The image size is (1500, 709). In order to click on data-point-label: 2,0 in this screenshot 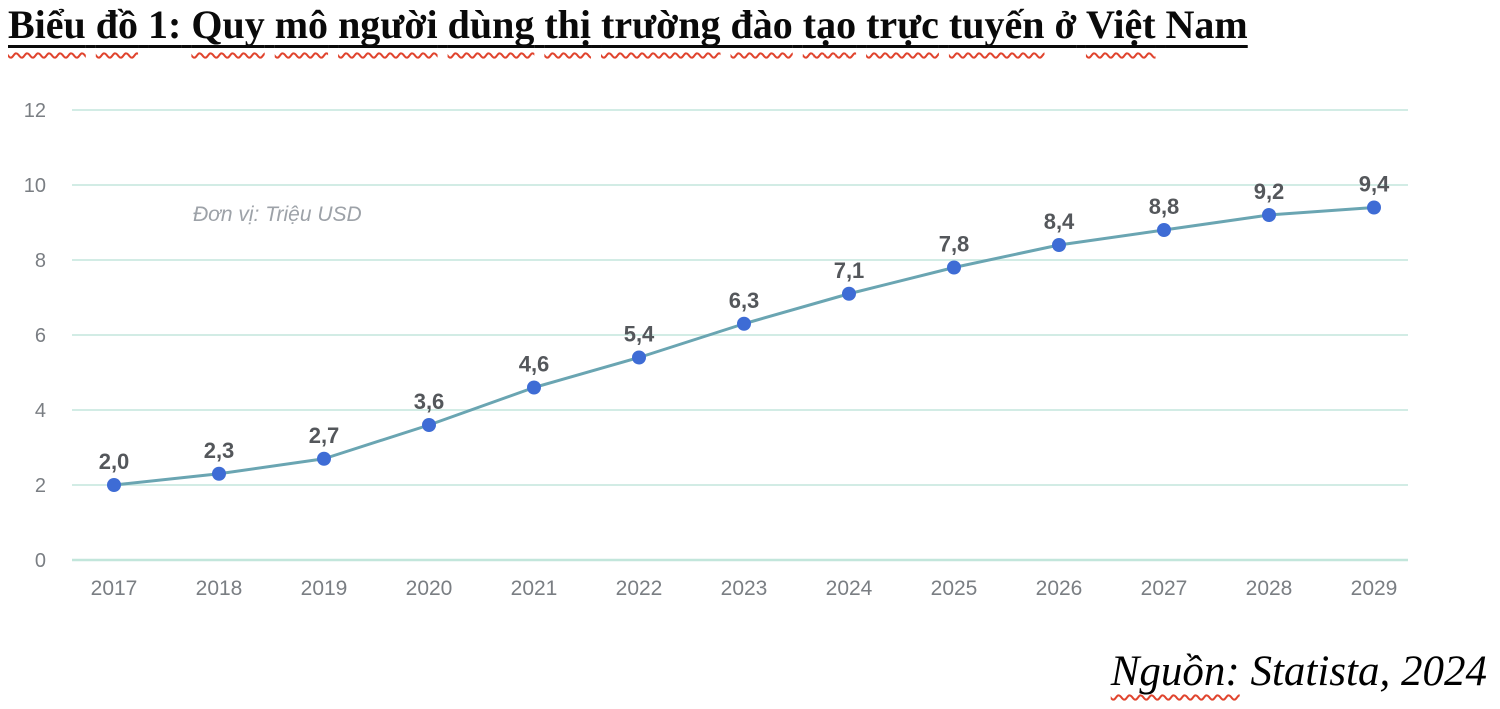, I will do `click(114, 461)`.